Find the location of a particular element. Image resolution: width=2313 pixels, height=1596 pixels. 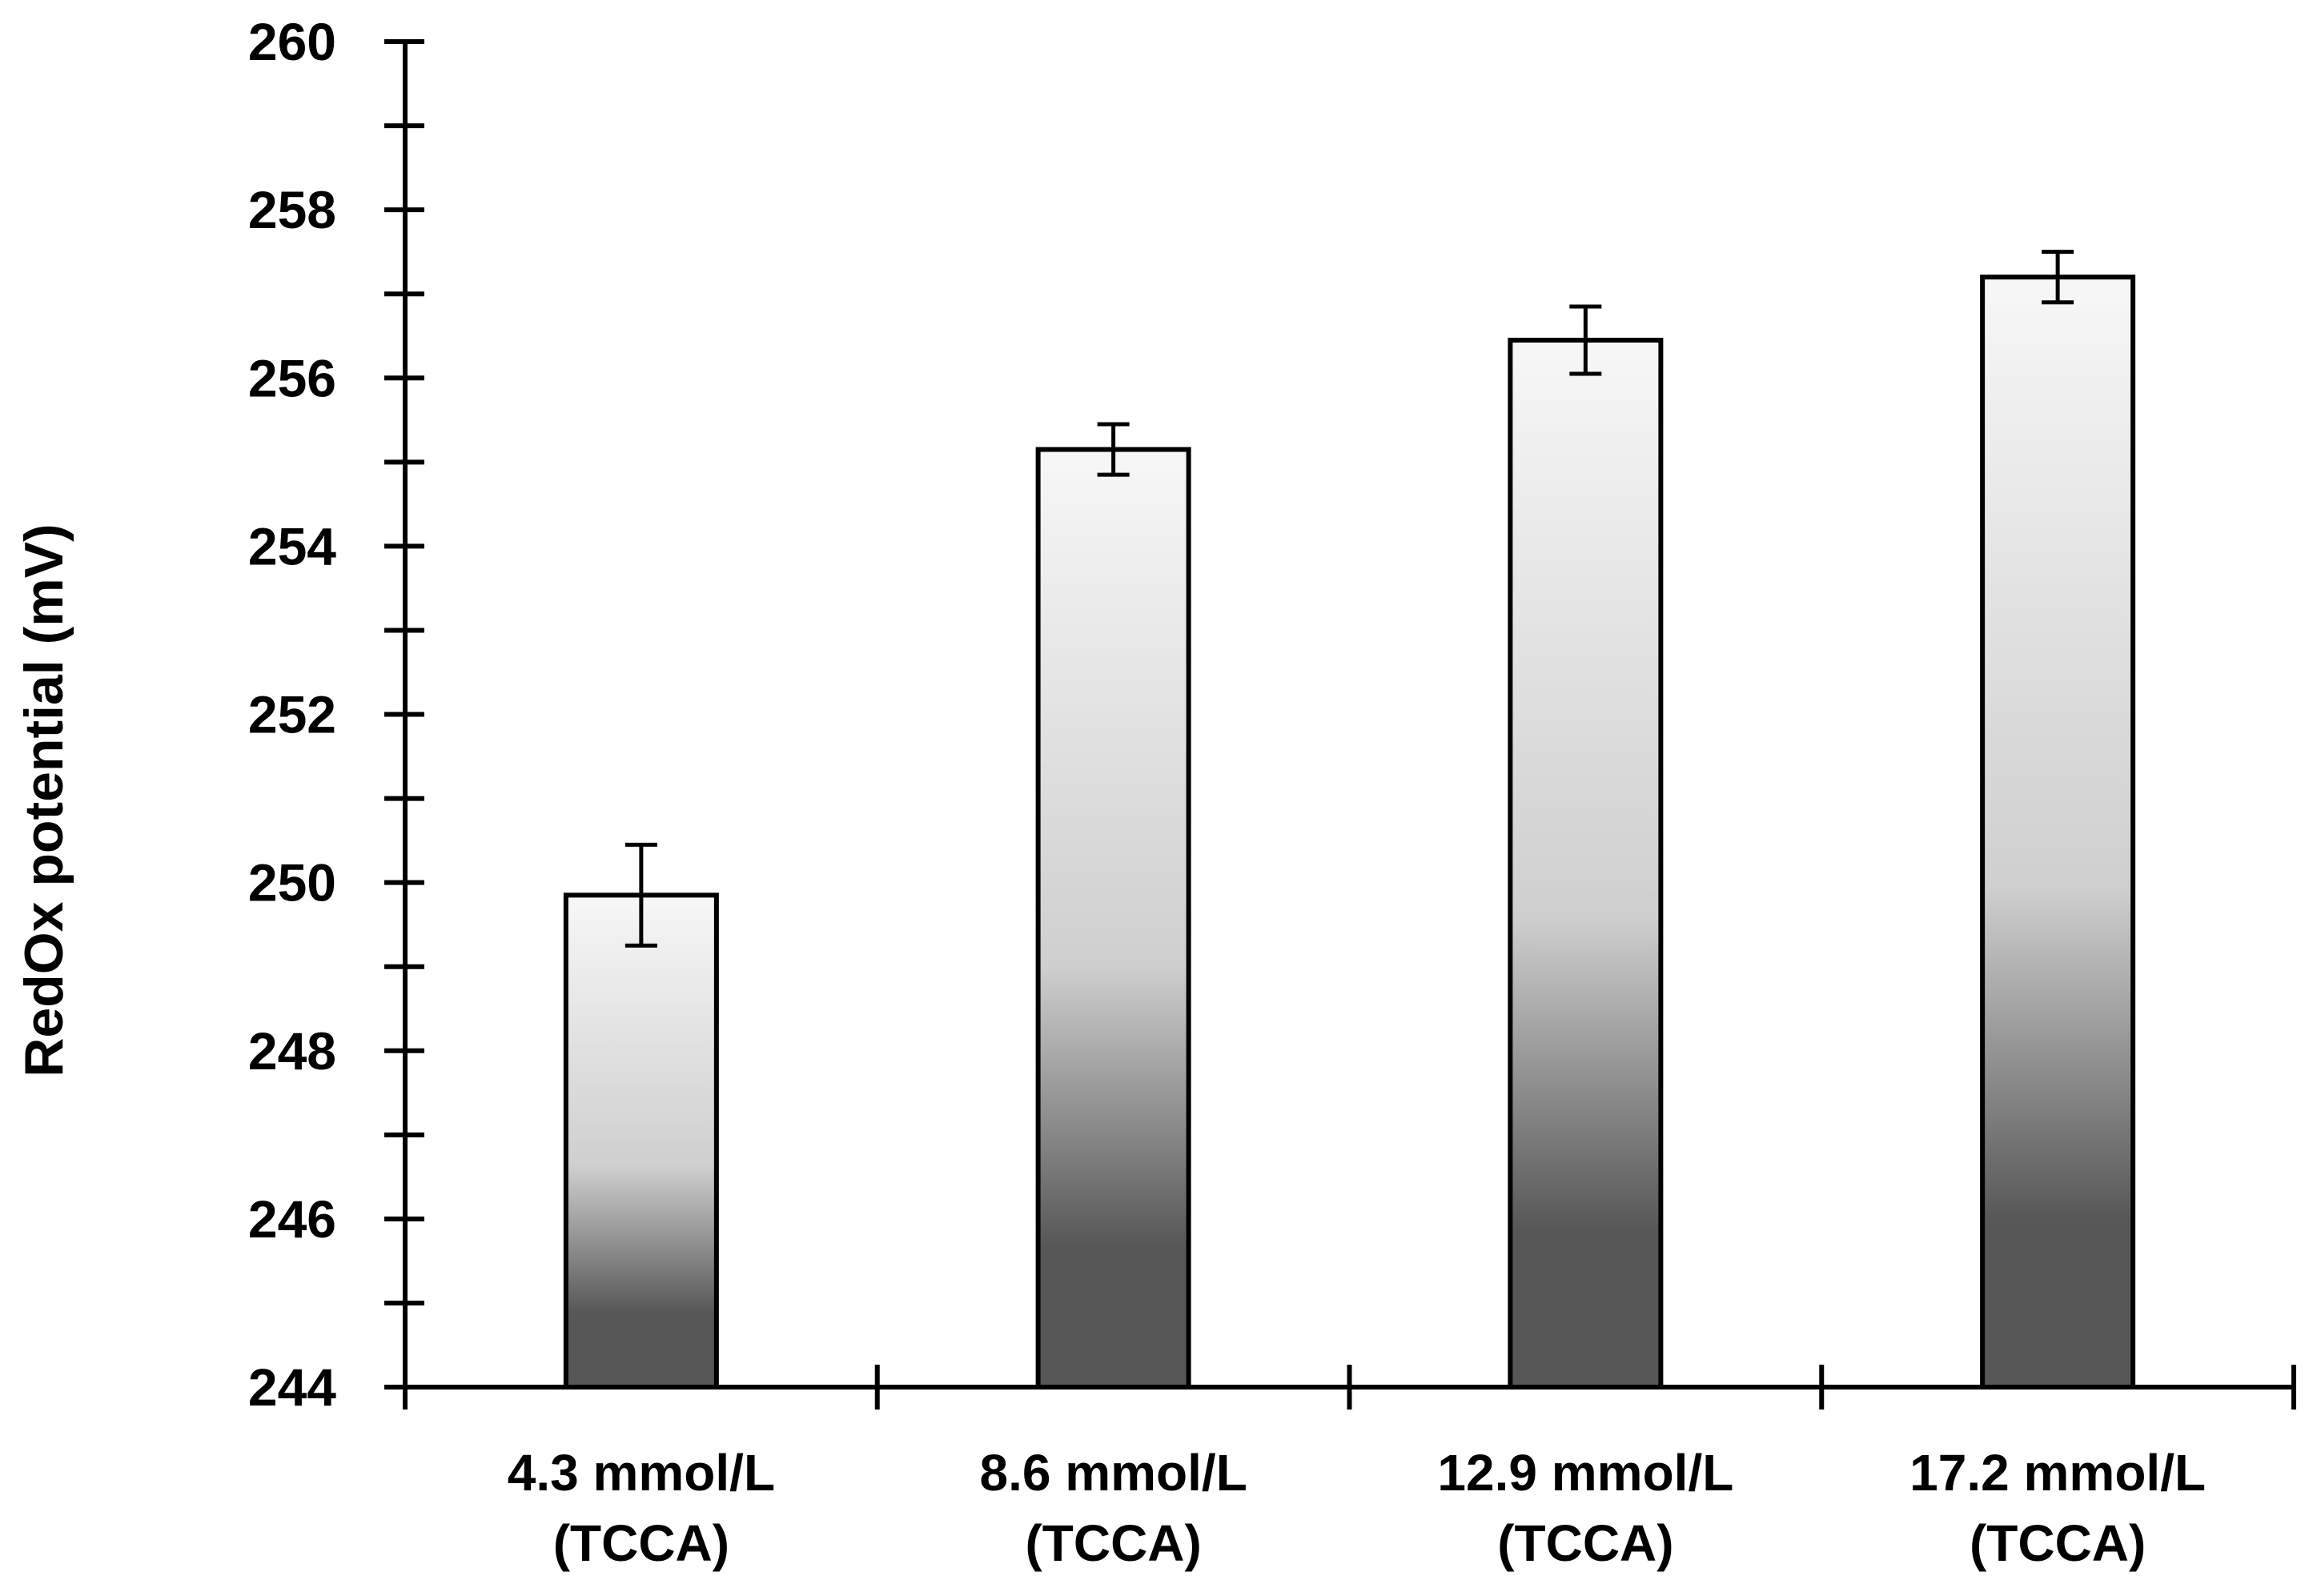

x-tick-label-4-line-2: (TCCA) is located at coordinates (2058, 1543).